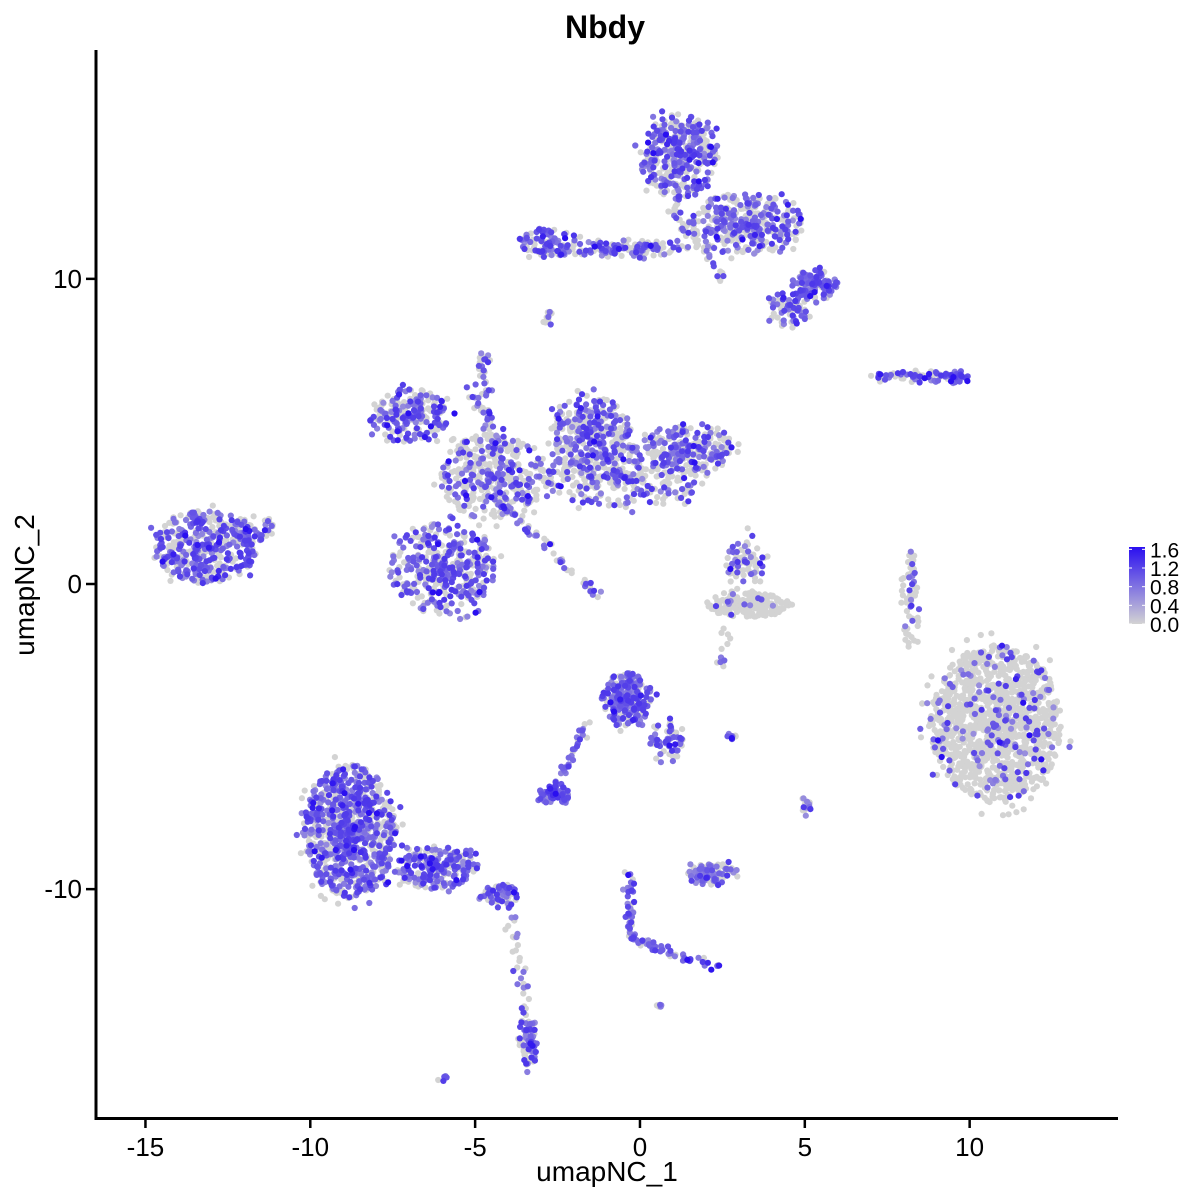 The width and height of the screenshot is (1200, 1200). I want to click on plot-title: Nbdy, so click(605, 27).